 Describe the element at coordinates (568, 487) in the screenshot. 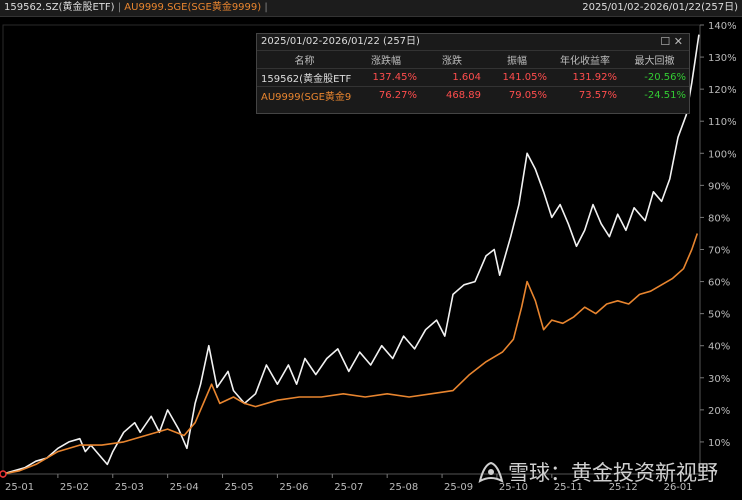

I see `x-tick-label: 25-11` at that location.